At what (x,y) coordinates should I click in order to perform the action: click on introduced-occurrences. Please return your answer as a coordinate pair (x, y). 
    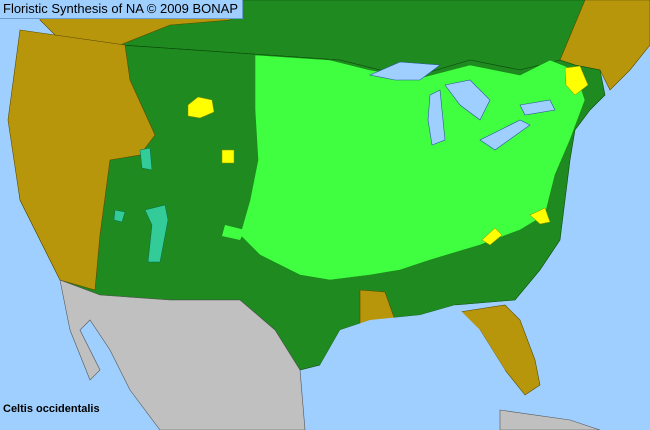
    Looking at the image, I should click on (141, 205).